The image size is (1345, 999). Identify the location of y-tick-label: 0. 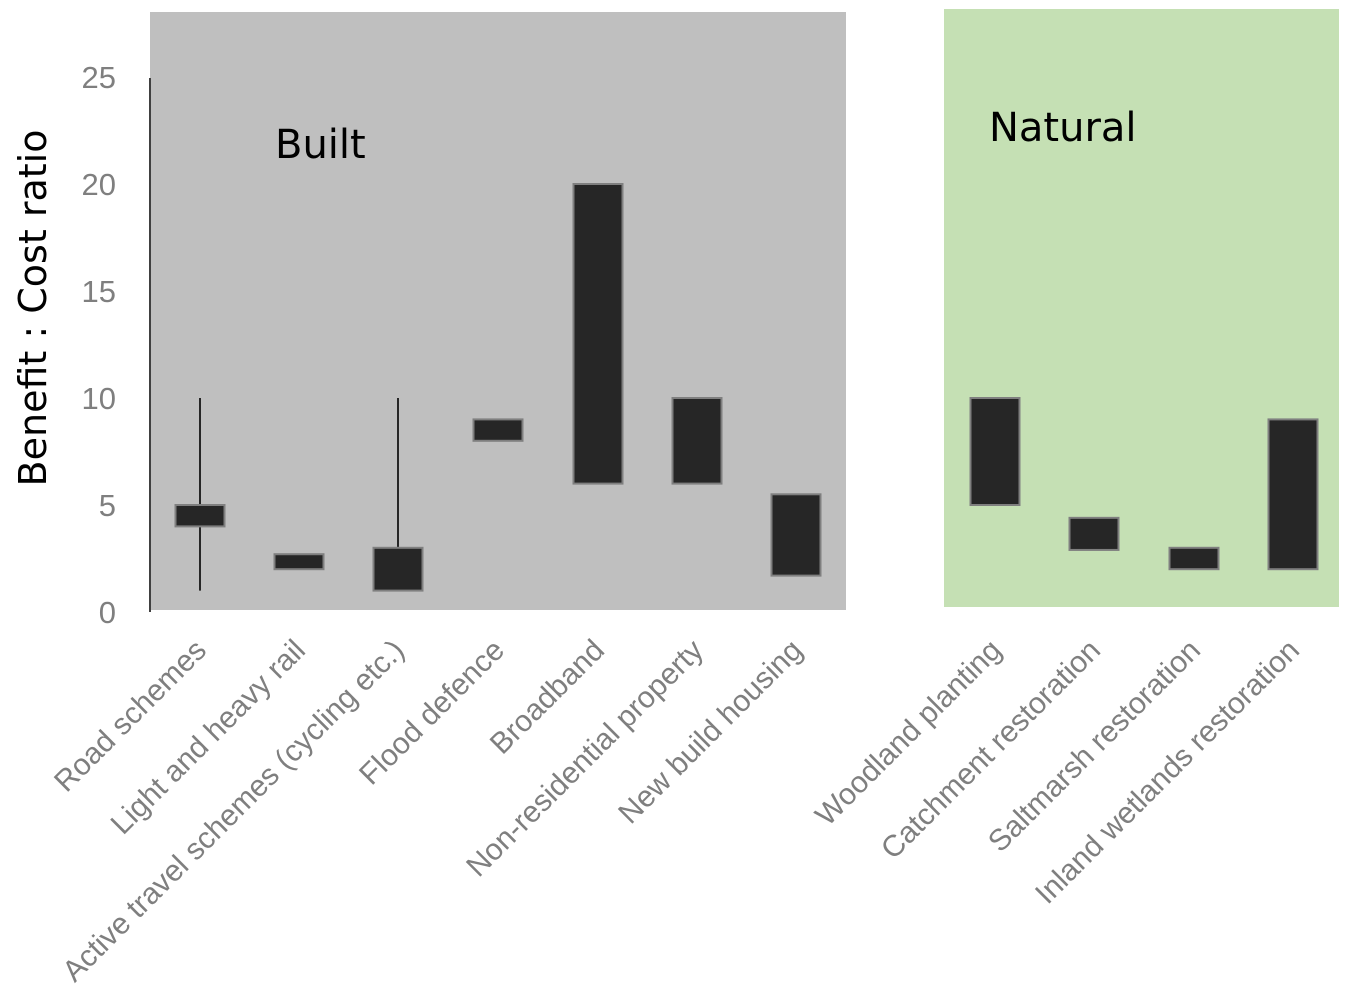
(107, 612).